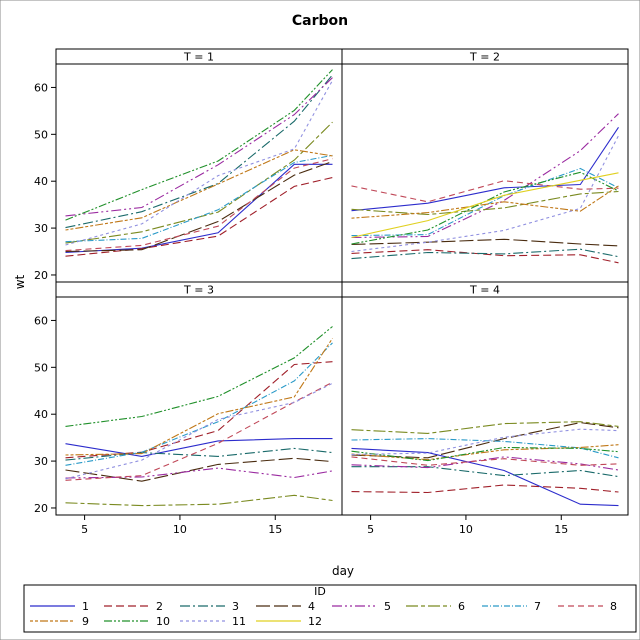 This screenshot has width=640, height=640. Describe the element at coordinates (213, 621) in the screenshot. I see `legend-item-id-11: 11` at that location.